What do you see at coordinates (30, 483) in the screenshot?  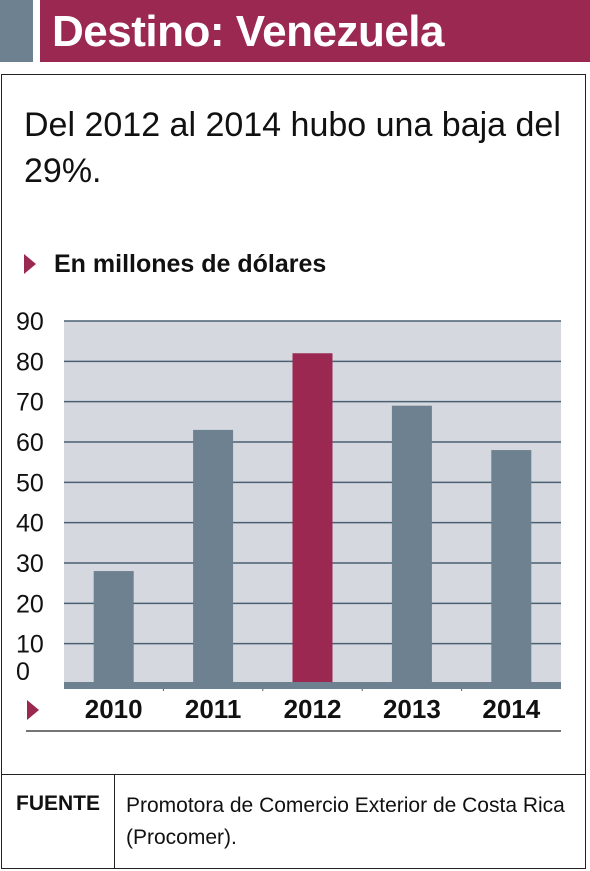 I see `y-tick-label: 50` at bounding box center [30, 483].